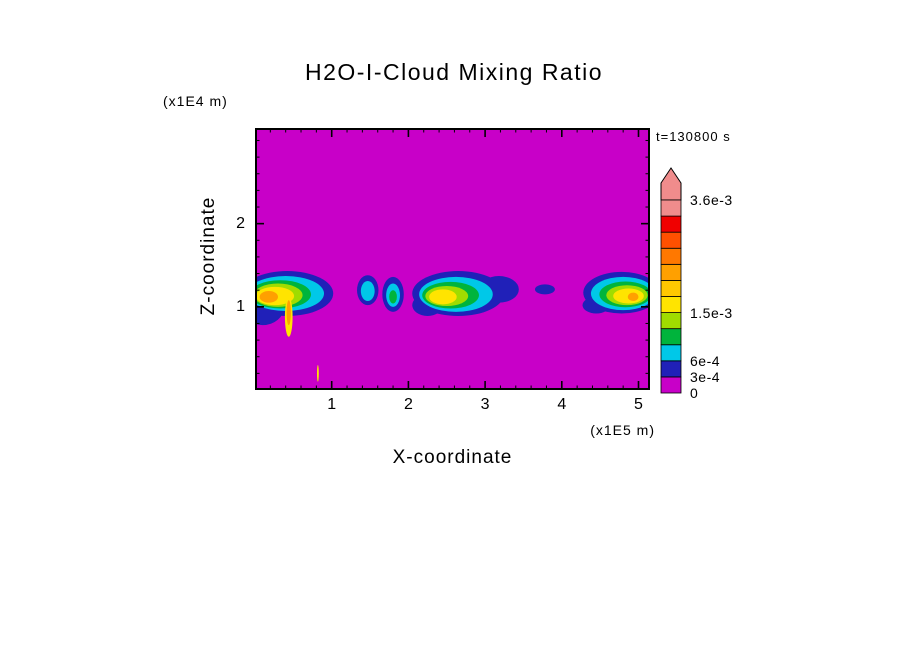 The image size is (904, 654). What do you see at coordinates (711, 200) in the screenshot?
I see `colorbar-label: 3.6e-3` at bounding box center [711, 200].